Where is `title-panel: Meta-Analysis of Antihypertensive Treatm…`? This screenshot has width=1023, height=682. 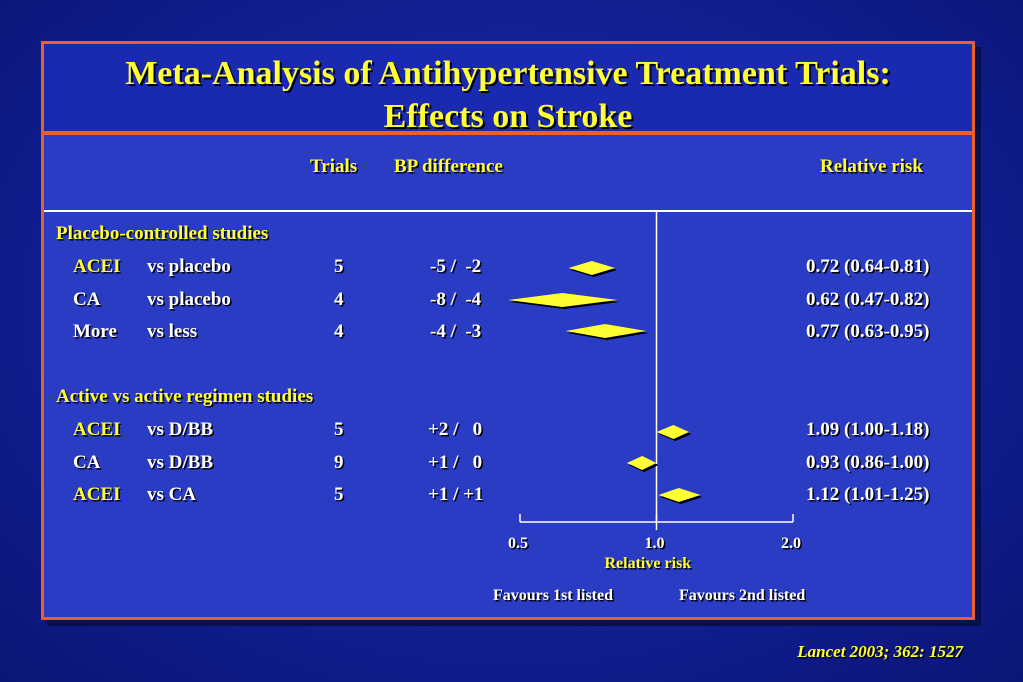 title-panel: Meta-Analysis of Antihypertensive Treatm… is located at coordinates (508, 88).